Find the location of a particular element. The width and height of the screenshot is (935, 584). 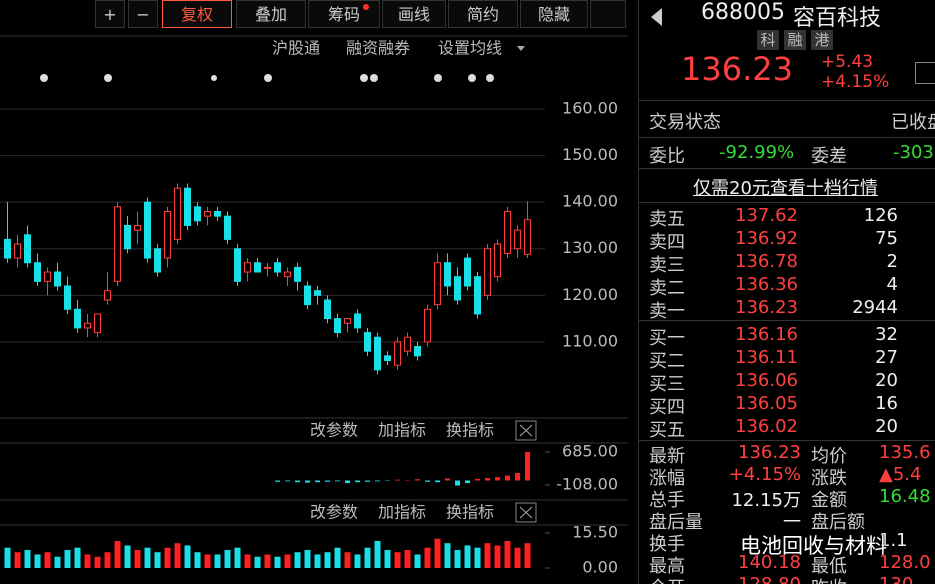

book-volume: 75 is located at coordinates (886, 238).